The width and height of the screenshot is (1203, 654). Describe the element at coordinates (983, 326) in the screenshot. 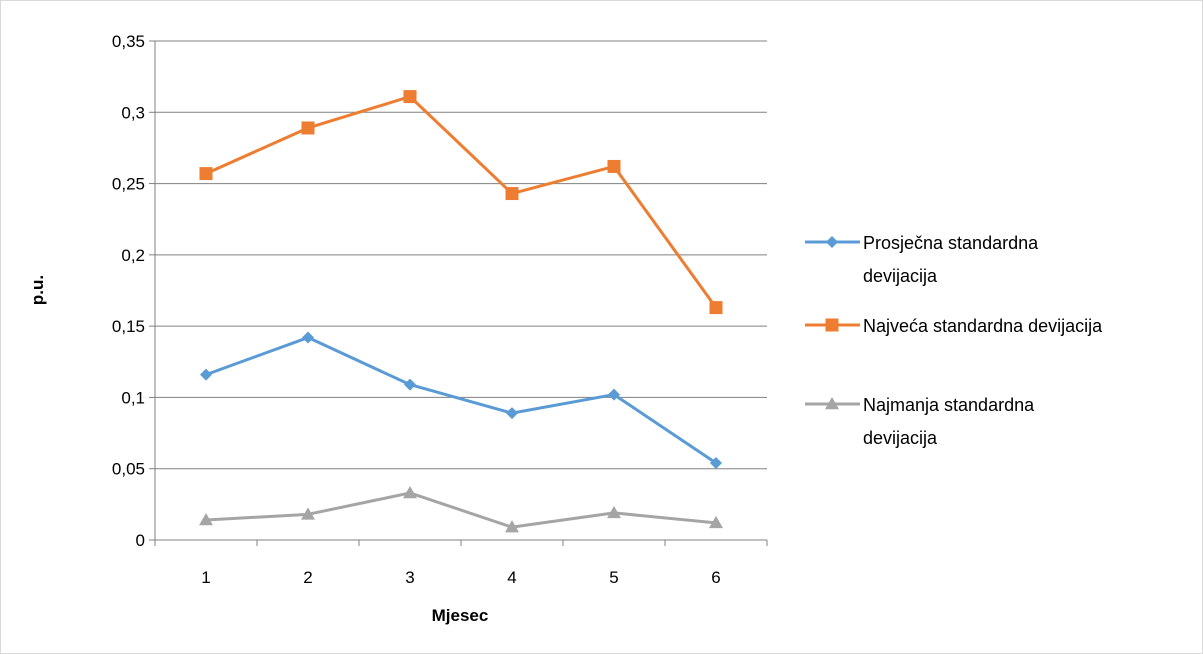

I see `legend-label: Najveća standardna devijacija` at that location.